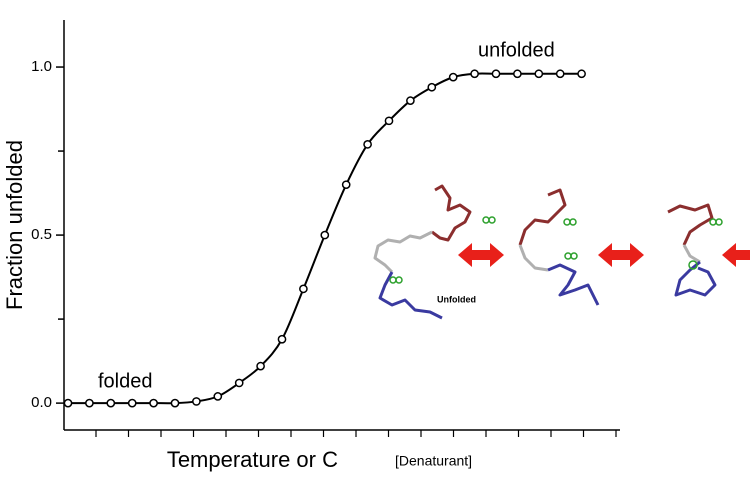  What do you see at coordinates (433, 461) in the screenshot?
I see `x-axis-label-suffix: [Denaturant]` at bounding box center [433, 461].